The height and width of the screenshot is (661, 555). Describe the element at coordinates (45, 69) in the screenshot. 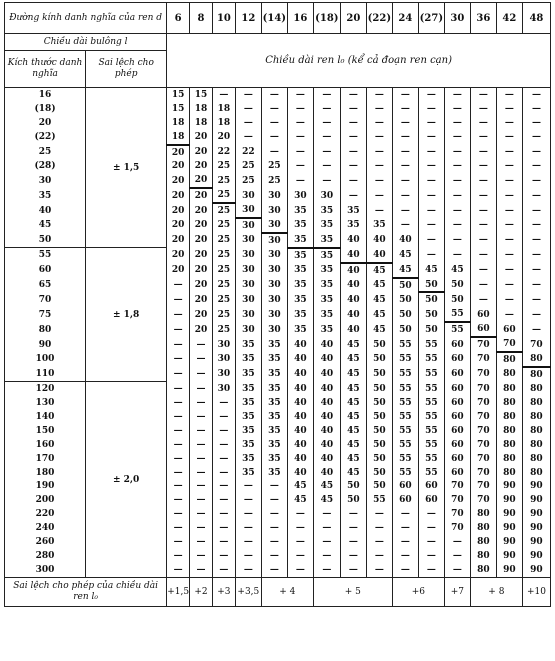

I see `nominal-size-label: Kích thước danh nghĩa` at that location.